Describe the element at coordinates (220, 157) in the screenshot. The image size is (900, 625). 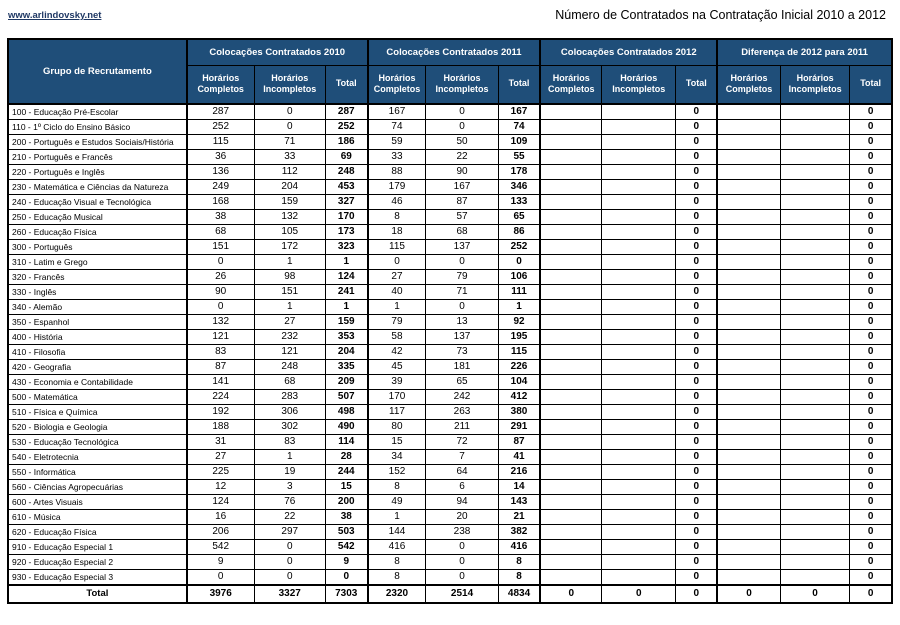
I see `value-cell: 36` at that location.